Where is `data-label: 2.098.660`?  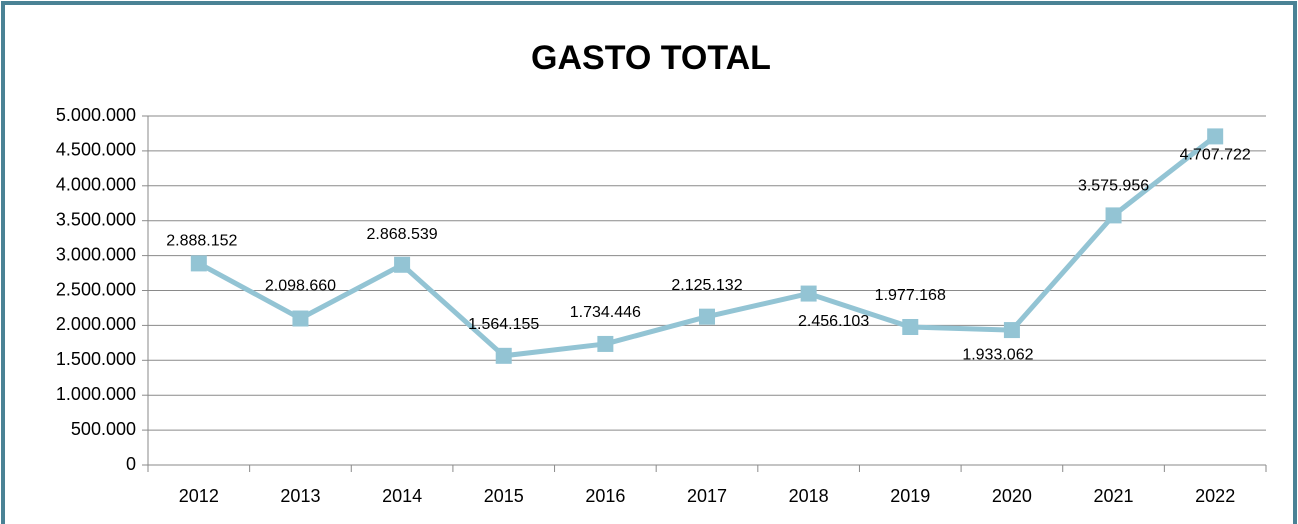 data-label: 2.098.660 is located at coordinates (300, 286).